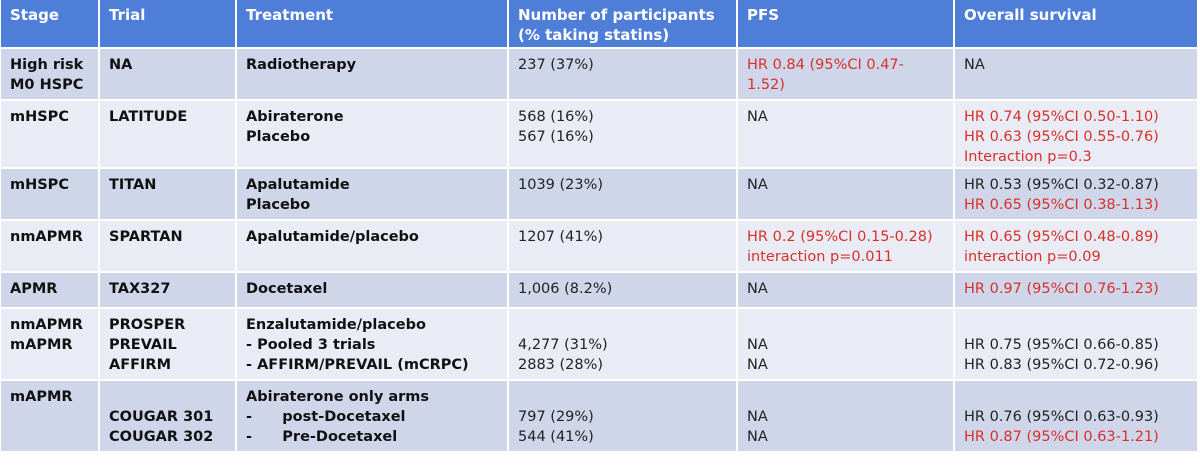  Describe the element at coordinates (1061, 365) in the screenshot. I see `overall-survival-cell-line: HR 0.83 (95%CI 0.72-0.96)` at that location.